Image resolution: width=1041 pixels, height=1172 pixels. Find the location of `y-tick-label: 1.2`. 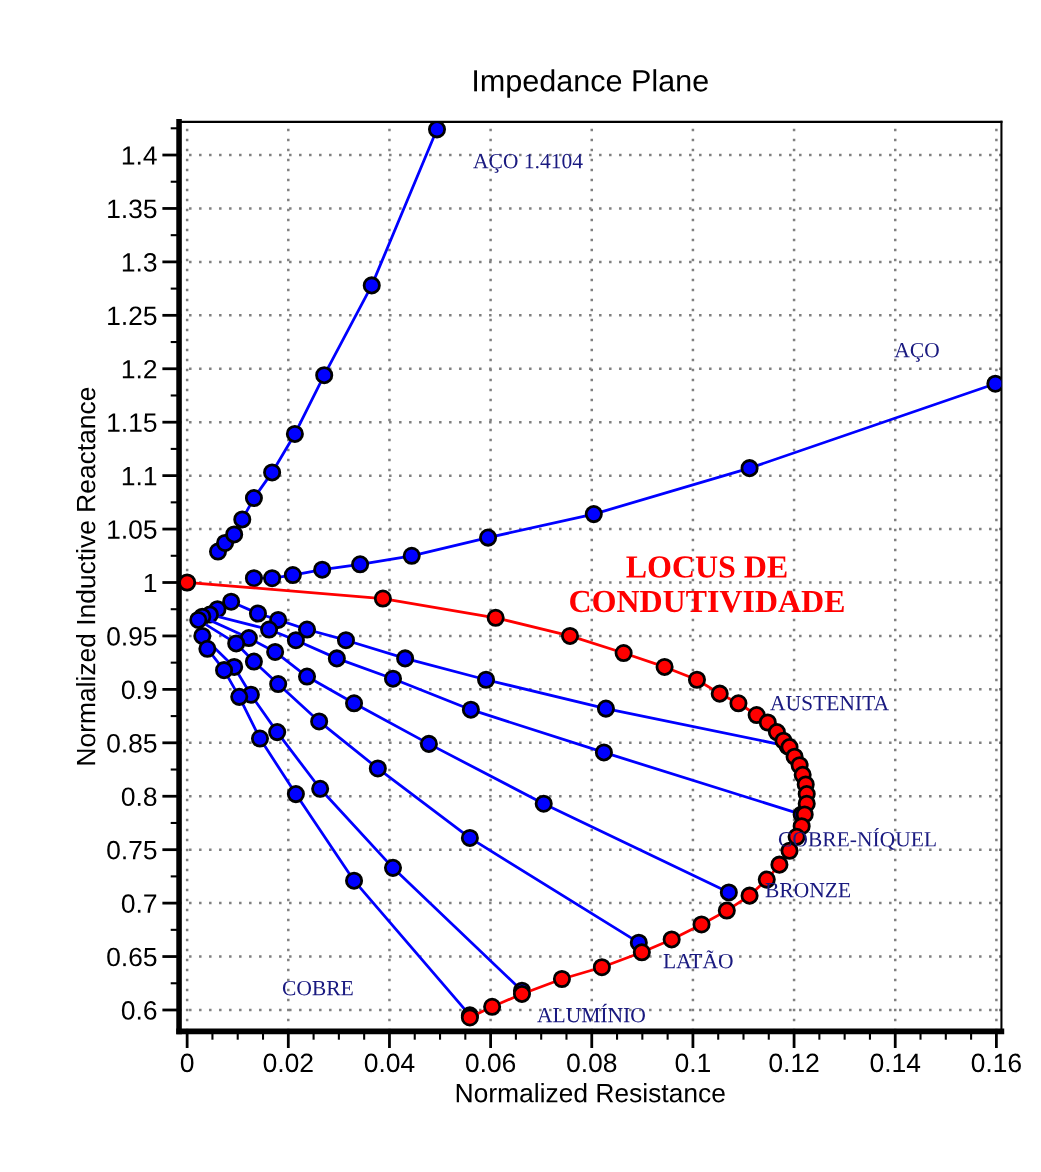

y-tick-label: 1.2 is located at coordinates (139, 369).